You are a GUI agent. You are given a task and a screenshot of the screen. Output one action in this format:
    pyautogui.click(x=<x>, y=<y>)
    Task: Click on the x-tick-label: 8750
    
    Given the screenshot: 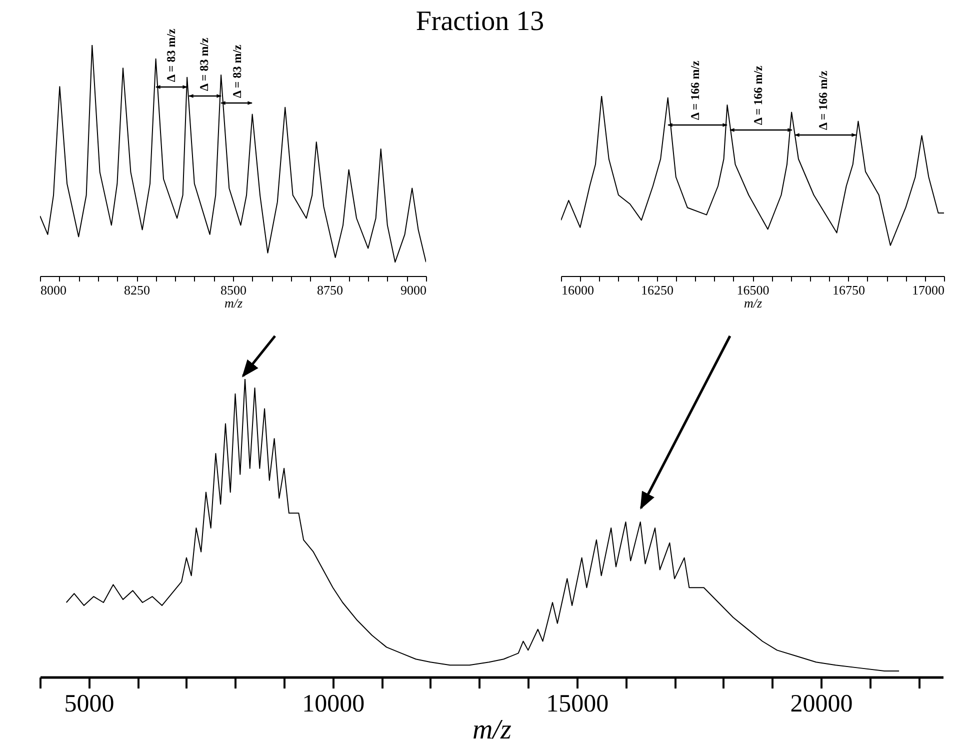 What is the action you would take?
    pyautogui.click(x=330, y=290)
    